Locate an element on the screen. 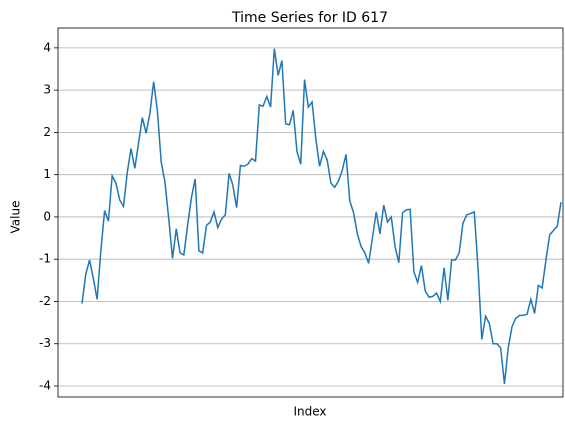 This screenshot has height=431, width=565. y-tick-label: -1 is located at coordinates (45, 259).